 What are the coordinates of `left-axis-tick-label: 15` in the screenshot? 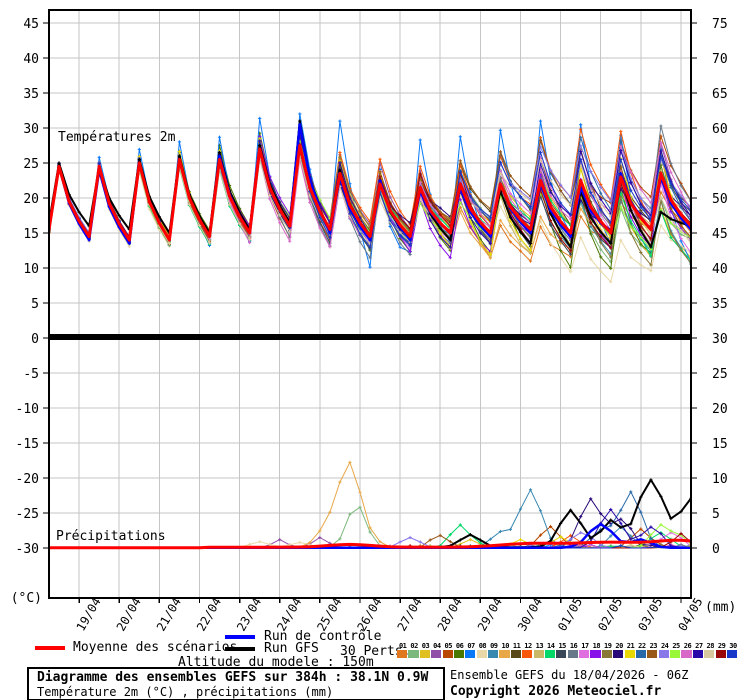 It's located at (31, 234).